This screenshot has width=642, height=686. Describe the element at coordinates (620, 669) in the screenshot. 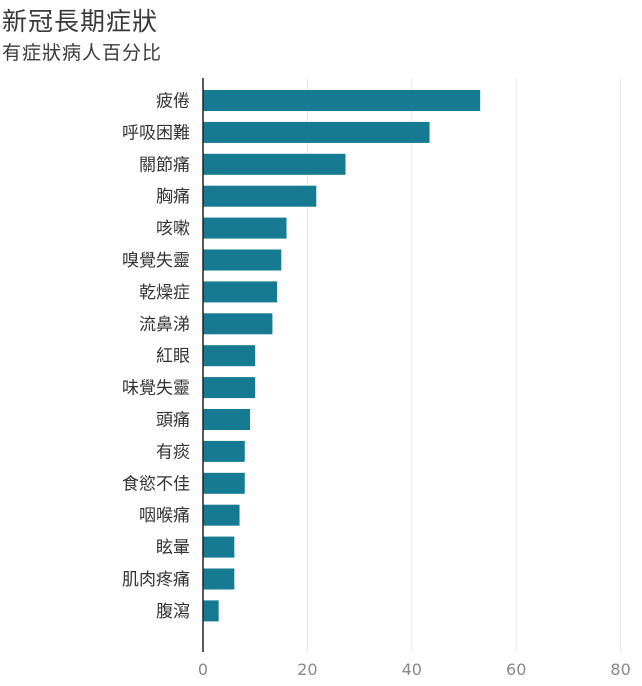

I see `x-tick-label: 80` at that location.